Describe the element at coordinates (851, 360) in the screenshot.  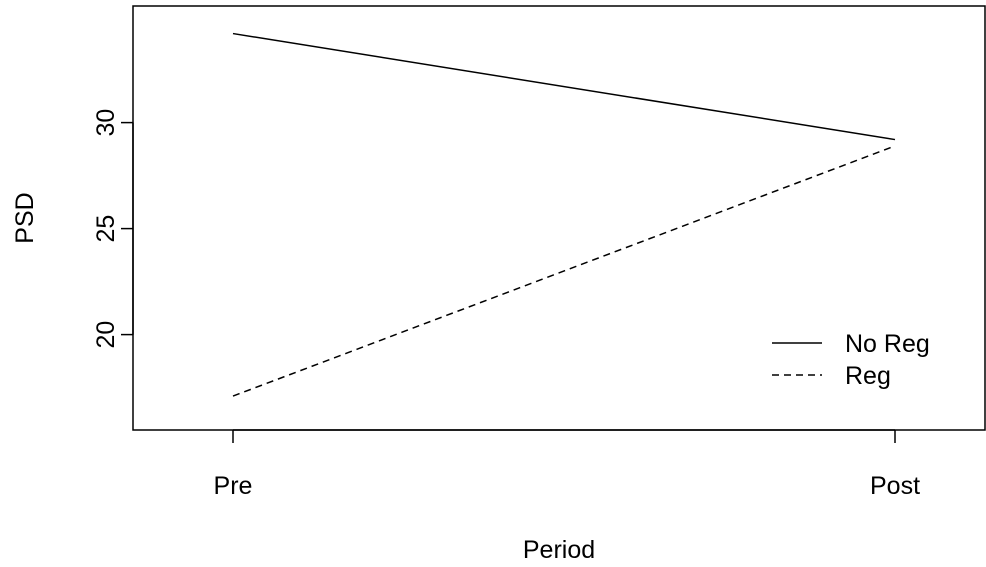
I see `legend: No Reg Reg` at that location.